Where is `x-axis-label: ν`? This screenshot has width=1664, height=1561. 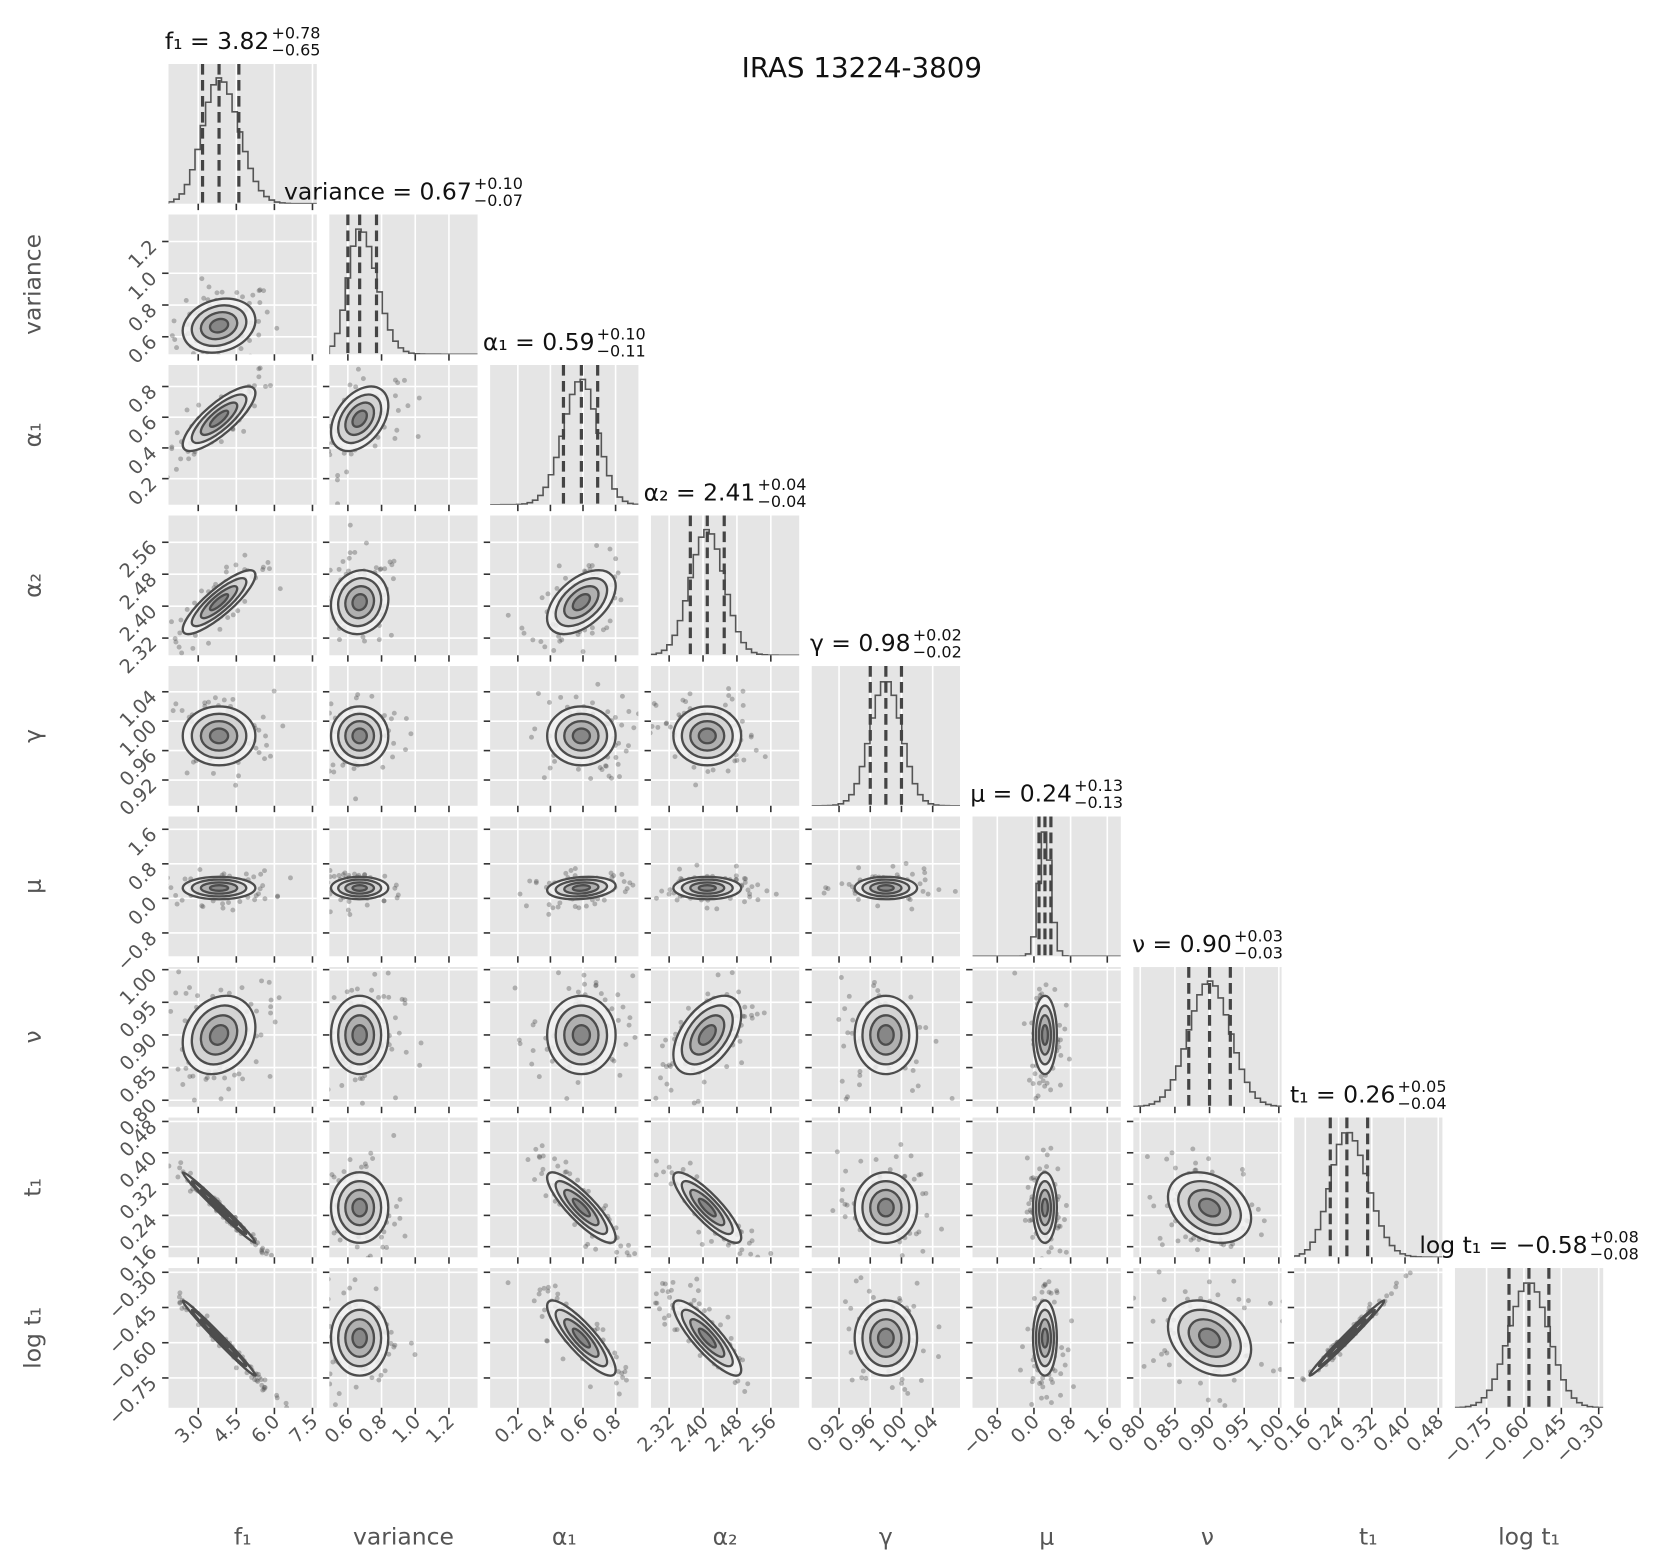
x-axis-label: ν is located at coordinates (1207, 1537).